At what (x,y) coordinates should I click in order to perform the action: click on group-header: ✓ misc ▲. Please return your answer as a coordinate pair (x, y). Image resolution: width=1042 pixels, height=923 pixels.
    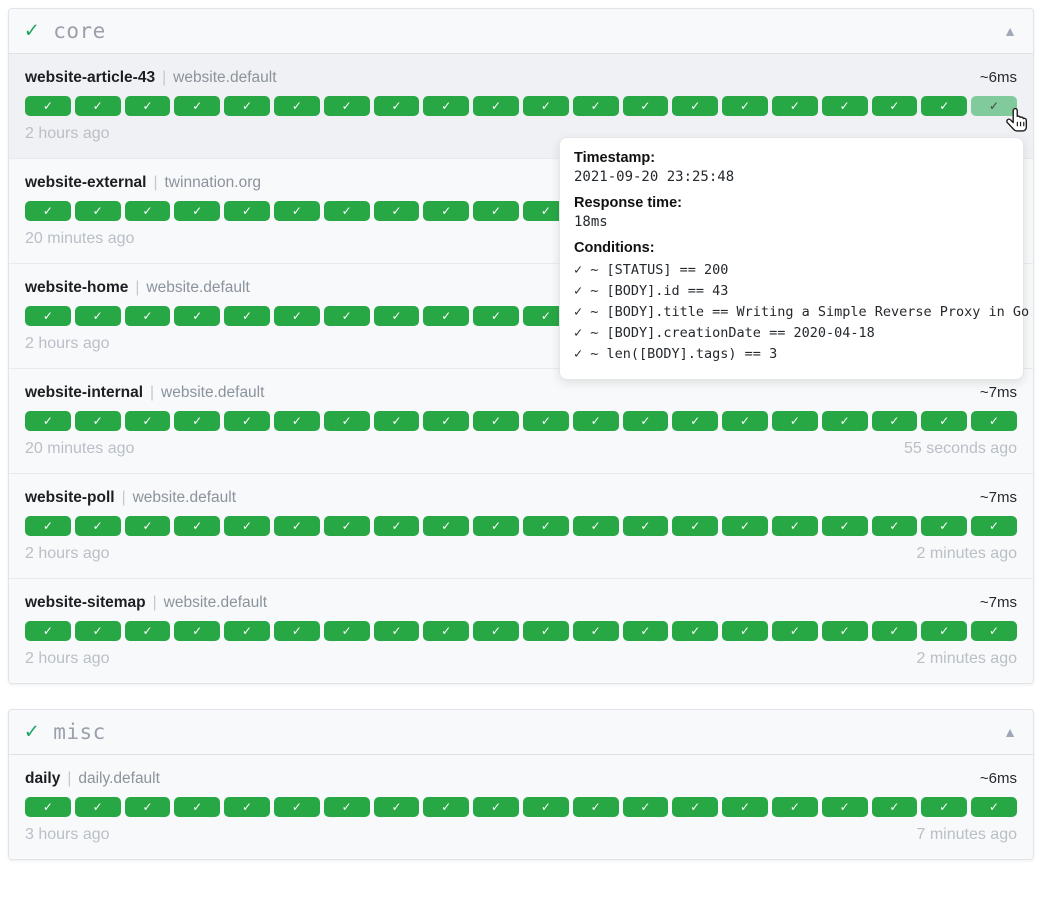
    Looking at the image, I should click on (521, 732).